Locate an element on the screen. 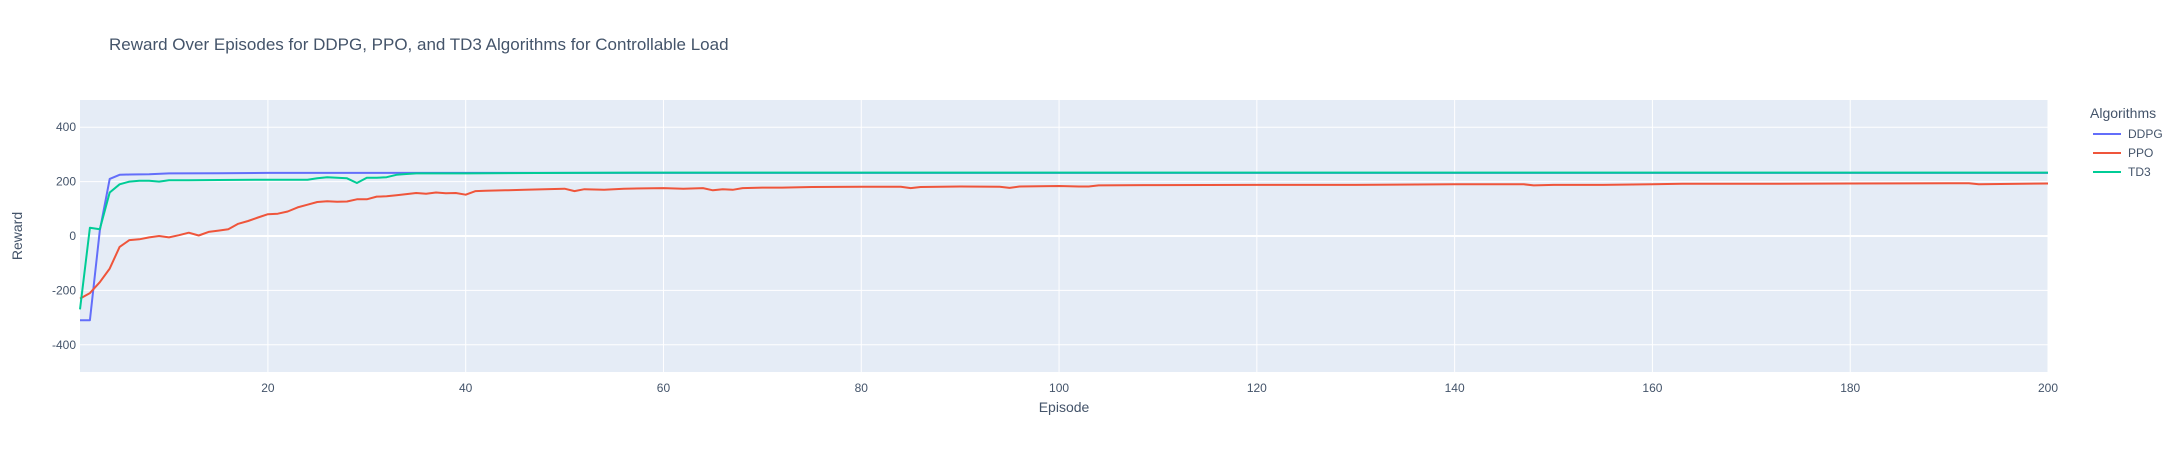 The height and width of the screenshot is (450, 2179). x-tick-label: 140 is located at coordinates (1455, 388).